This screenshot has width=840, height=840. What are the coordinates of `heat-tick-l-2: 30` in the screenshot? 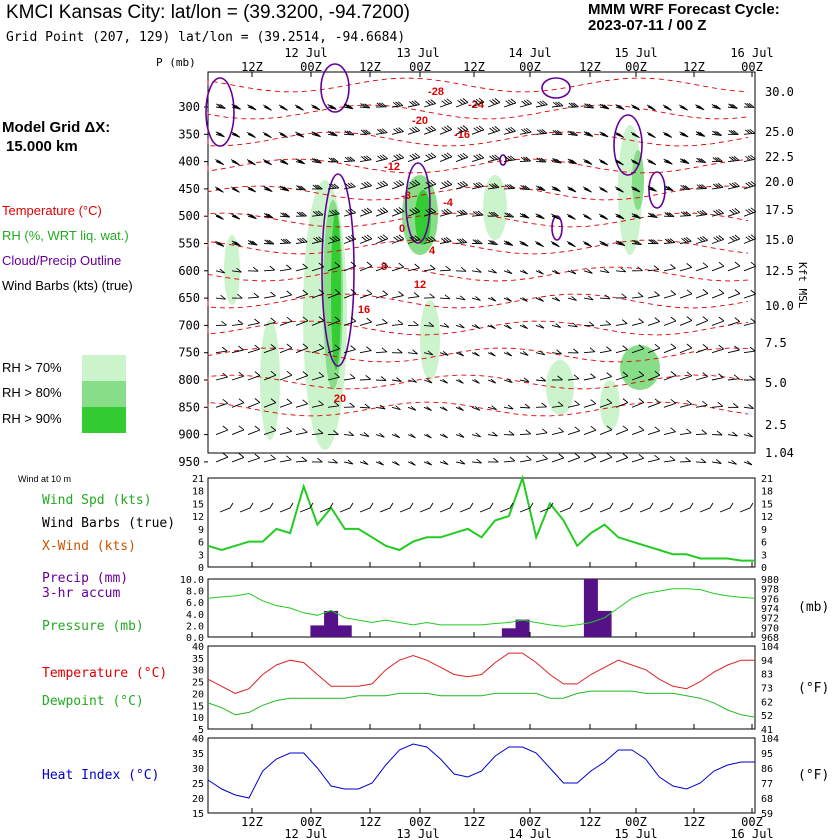 It's located at (198, 769).